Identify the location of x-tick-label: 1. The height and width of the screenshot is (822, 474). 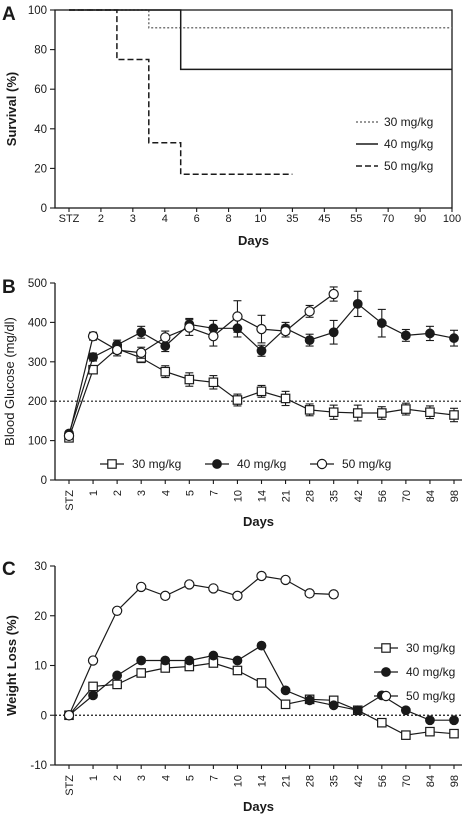
(94, 493).